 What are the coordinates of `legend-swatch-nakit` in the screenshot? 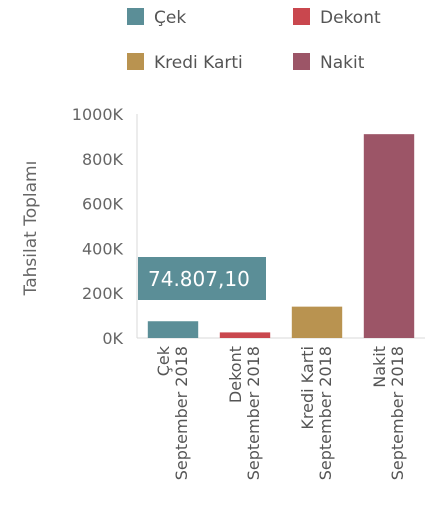 It's located at (301, 61).